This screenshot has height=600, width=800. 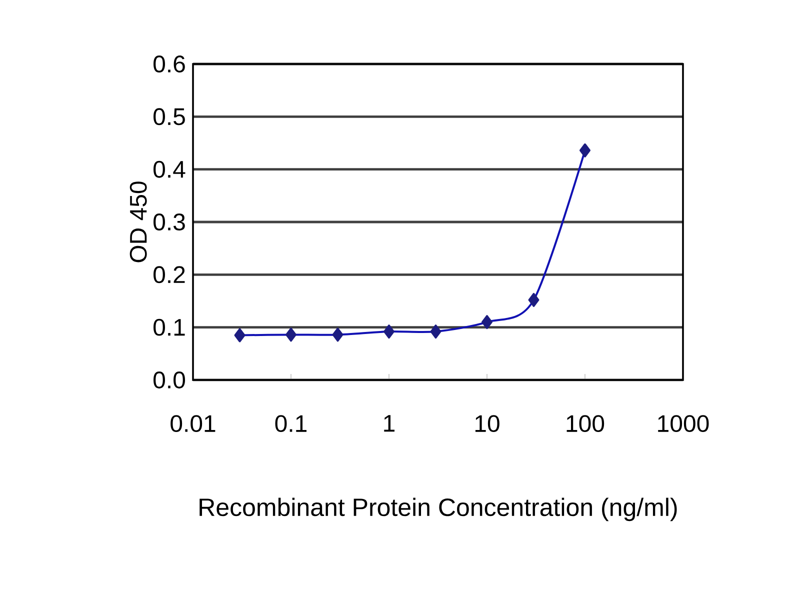 What do you see at coordinates (169, 327) in the screenshot?
I see `y-tick-label: 0.1` at bounding box center [169, 327].